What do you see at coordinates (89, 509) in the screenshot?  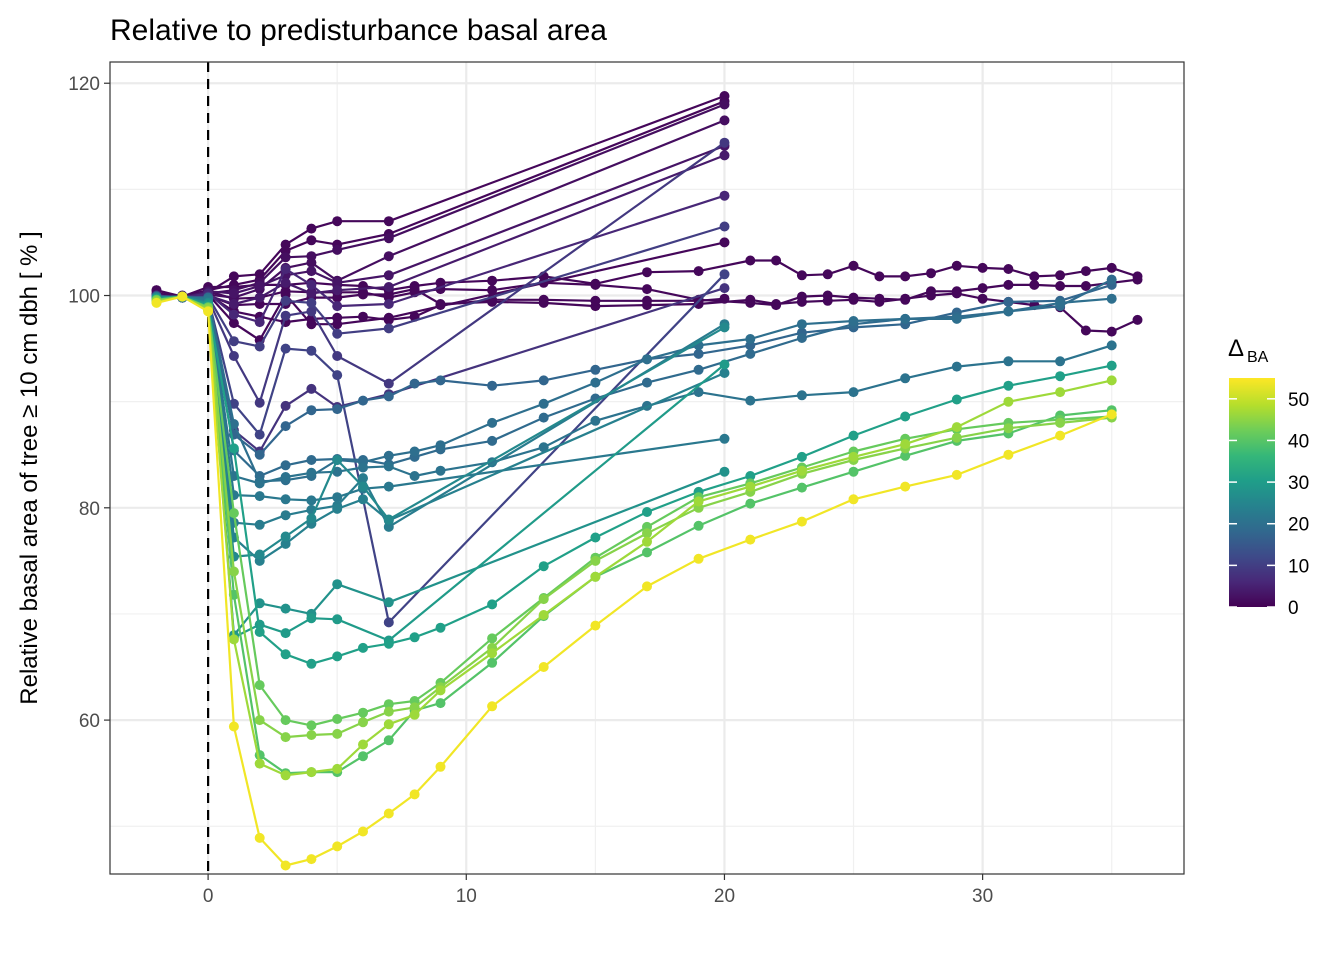 I see `y-tick-label: 80` at bounding box center [89, 509].